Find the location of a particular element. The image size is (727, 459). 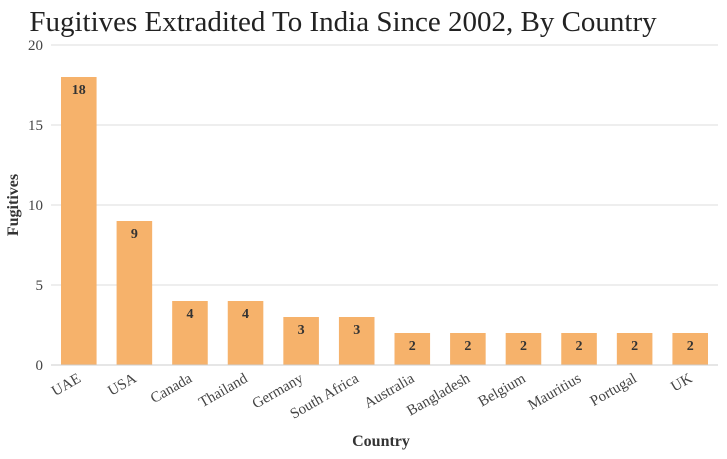

data-label: 9 is located at coordinates (134, 234).